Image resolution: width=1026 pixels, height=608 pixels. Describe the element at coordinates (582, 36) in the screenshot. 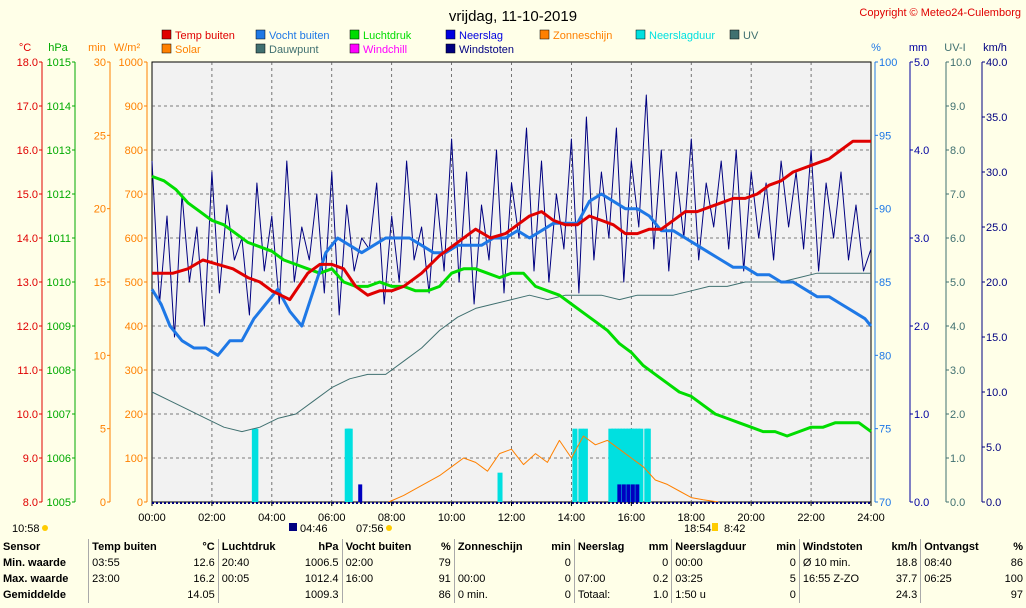

I see `legend-label: Zonneschijn` at that location.